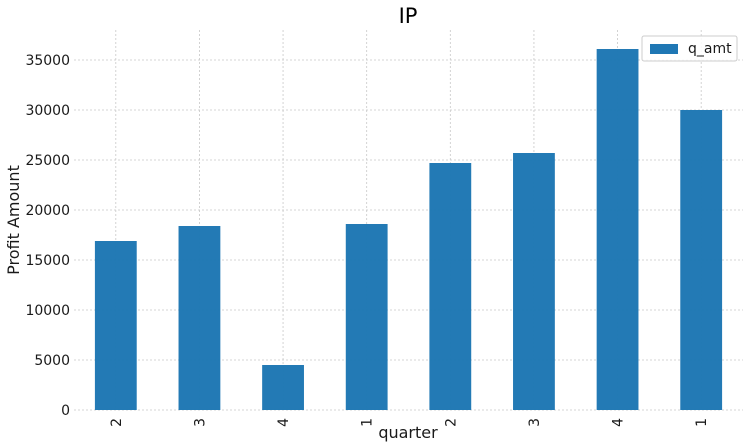  What do you see at coordinates (47, 61) in the screenshot?
I see `y-tick-label: 35000` at bounding box center [47, 61].